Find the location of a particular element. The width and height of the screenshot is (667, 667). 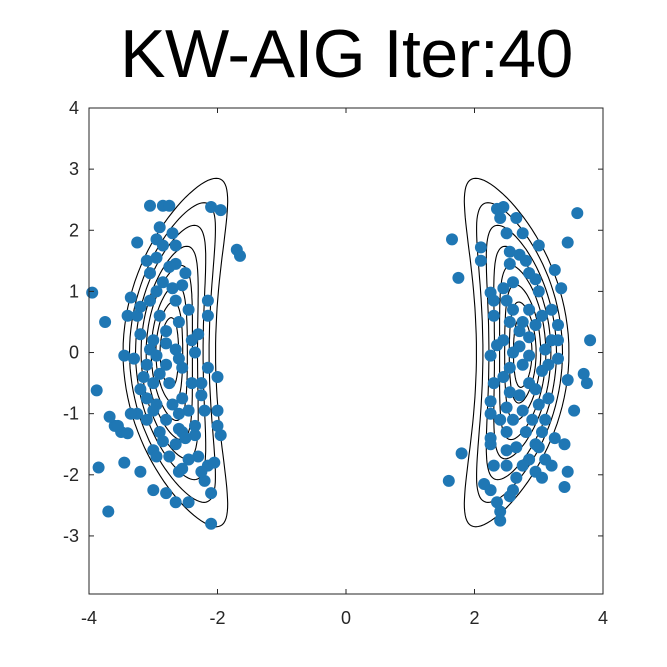

y-tick-label: -1 is located at coordinates (71, 414).